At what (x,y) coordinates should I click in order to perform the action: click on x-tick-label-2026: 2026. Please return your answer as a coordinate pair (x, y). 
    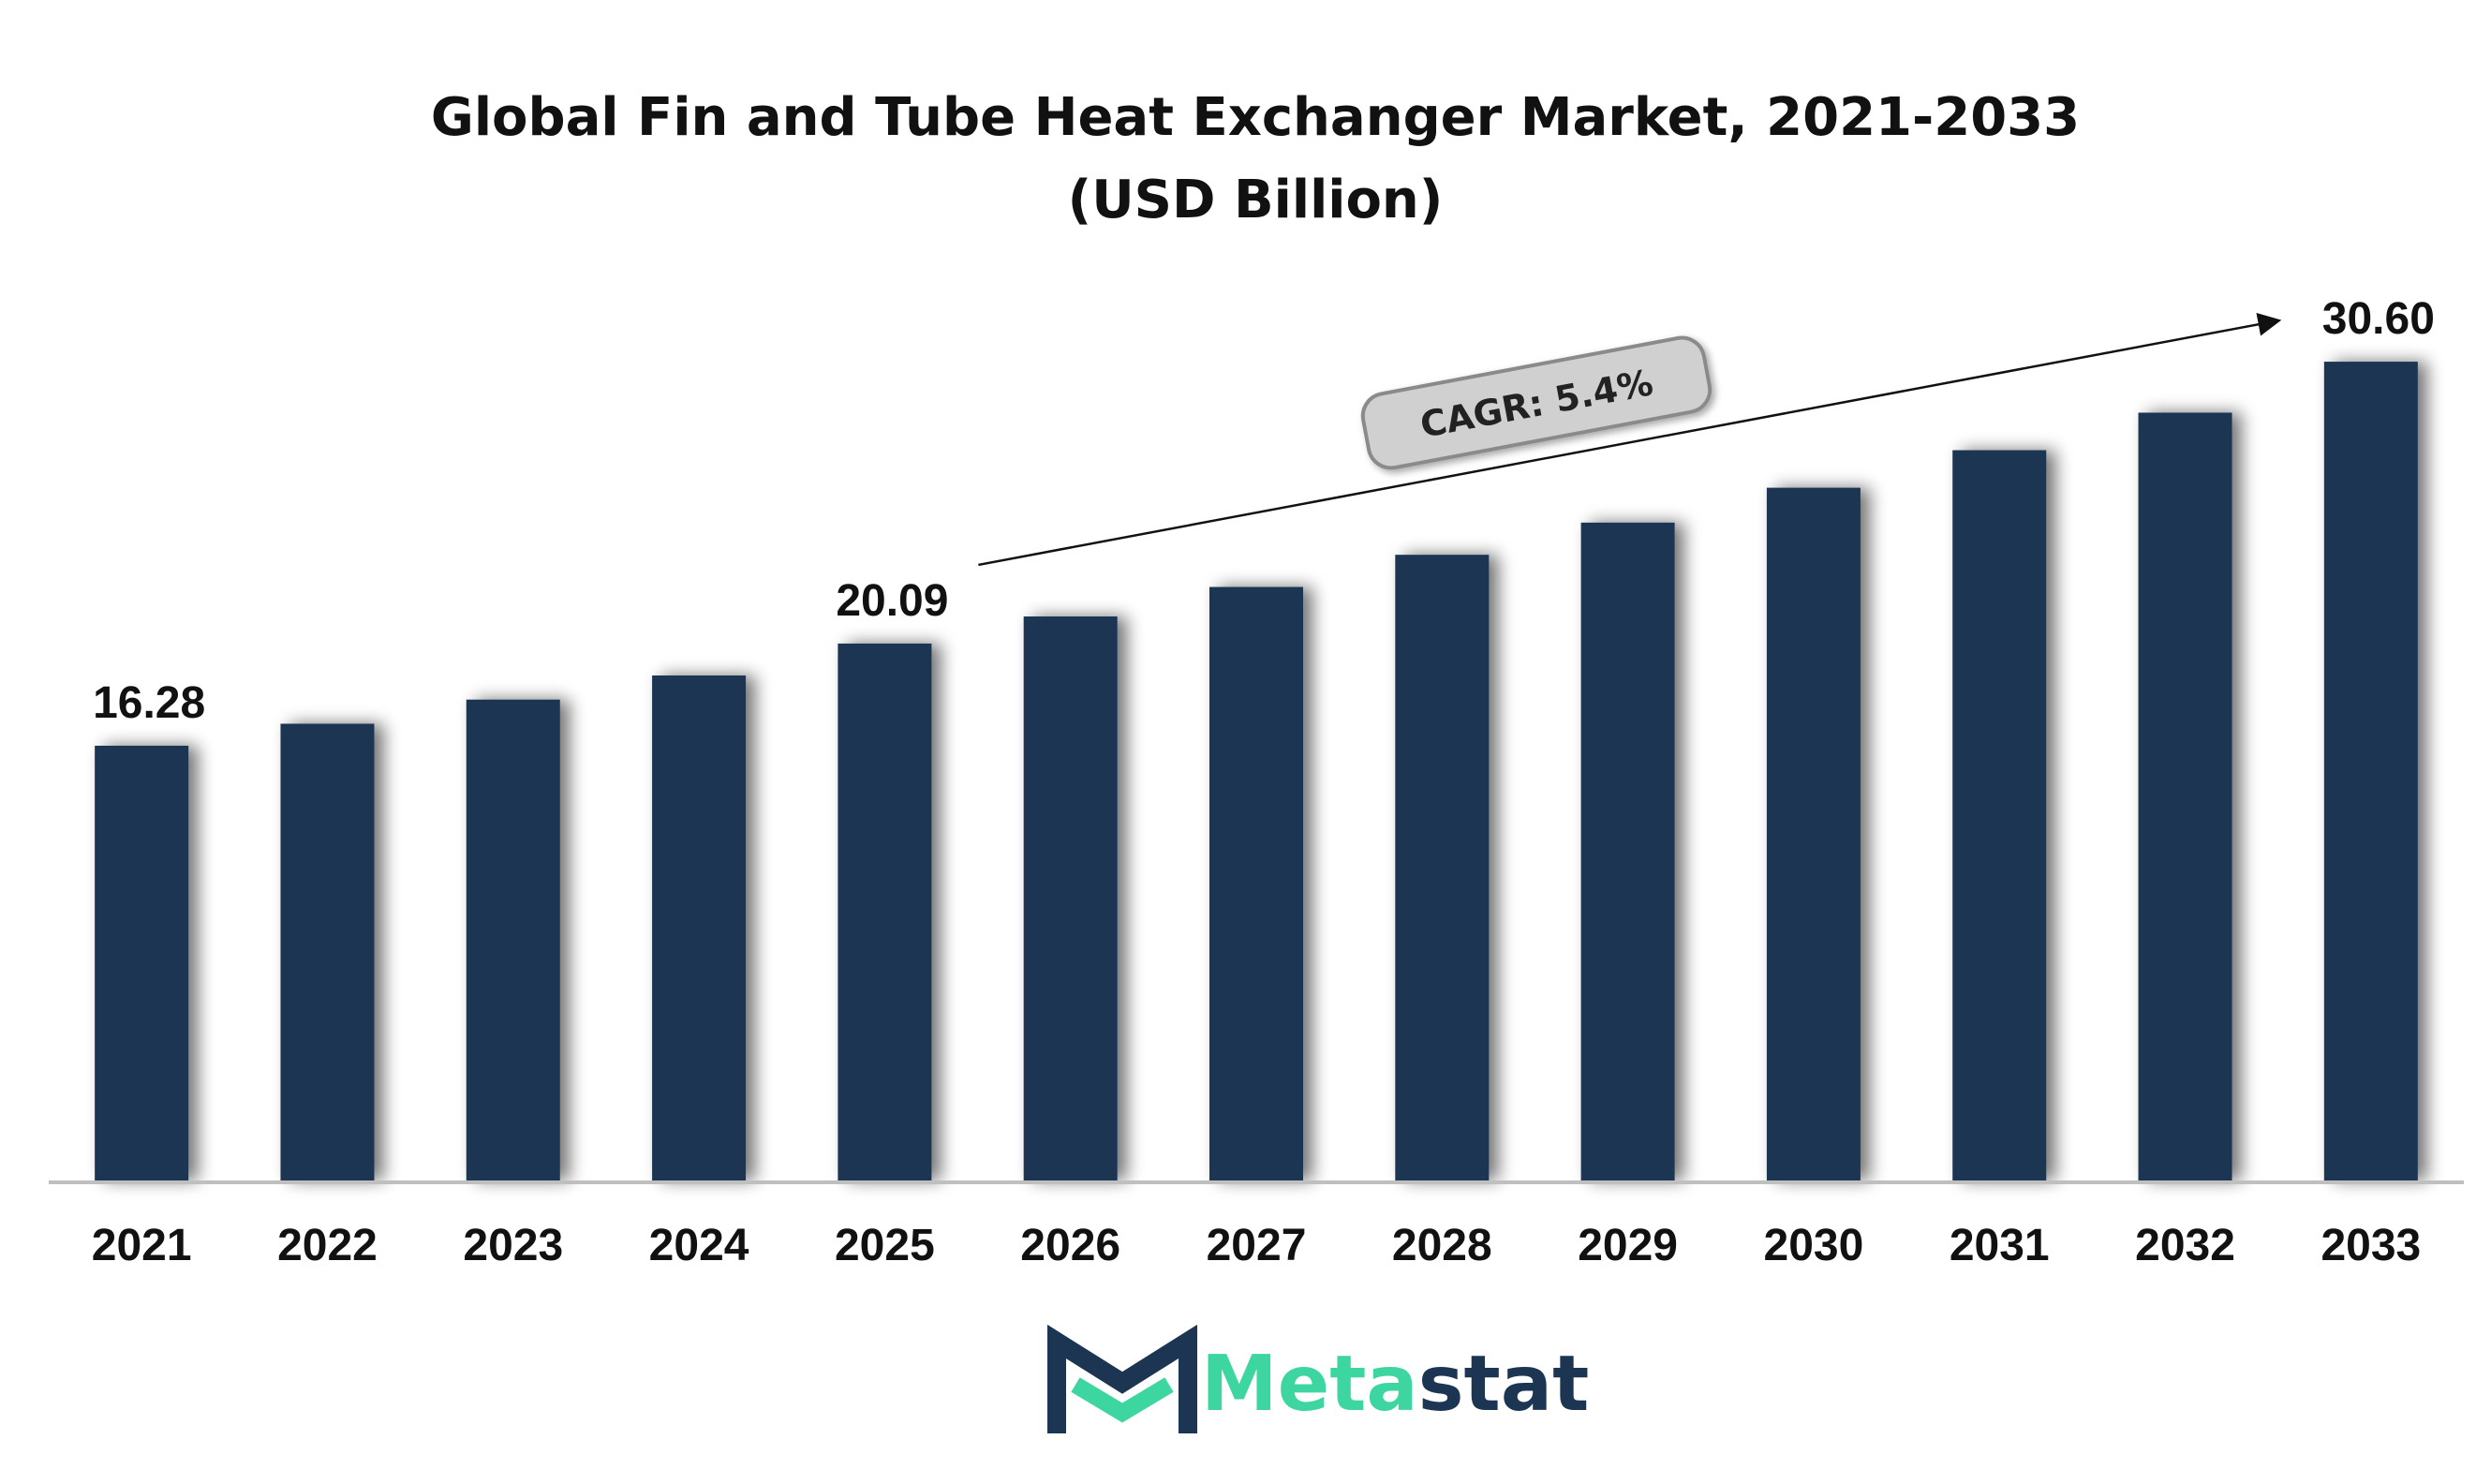
    Looking at the image, I should click on (1070, 1245).